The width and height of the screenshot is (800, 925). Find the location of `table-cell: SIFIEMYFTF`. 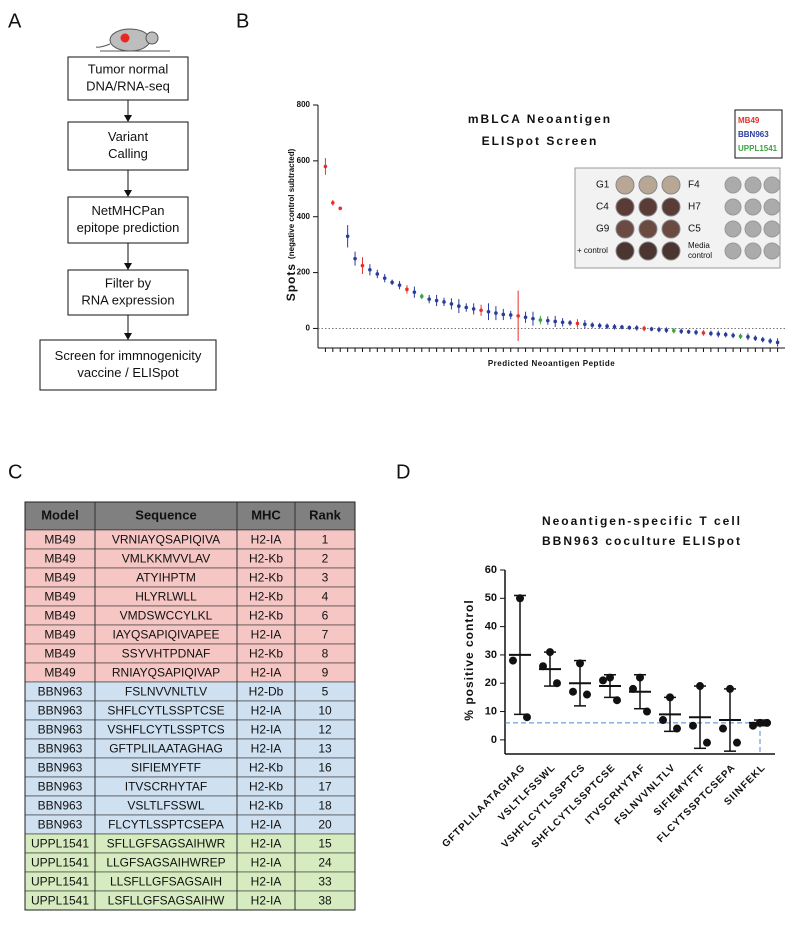

table-cell: SIFIEMYFTF is located at coordinates (166, 768).